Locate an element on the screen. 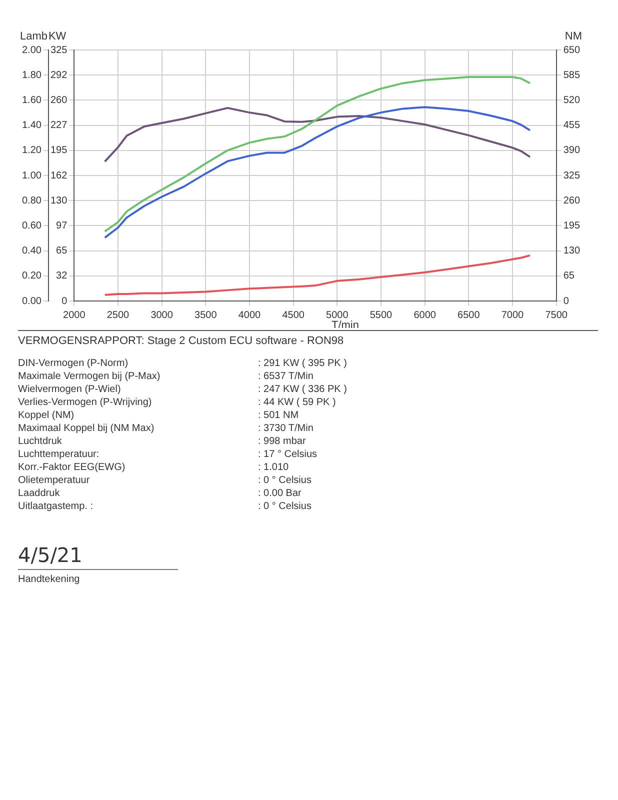 Image resolution: width=618 pixels, height=800 pixels. y2-tick-label: 65 is located at coordinates (569, 276).